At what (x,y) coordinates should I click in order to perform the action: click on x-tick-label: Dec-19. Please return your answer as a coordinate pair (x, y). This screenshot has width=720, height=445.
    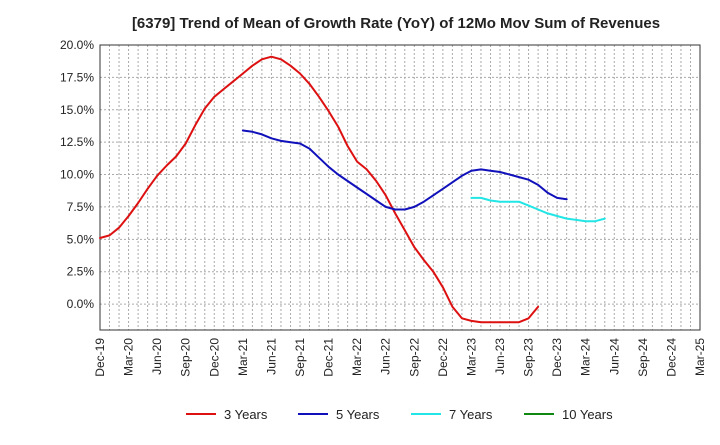
    Looking at the image, I should click on (100, 357).